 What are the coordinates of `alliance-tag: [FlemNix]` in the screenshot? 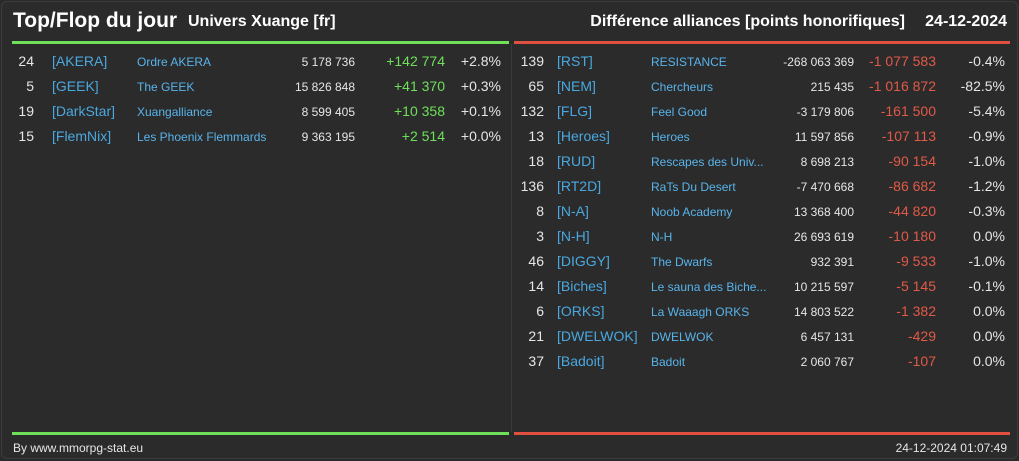 It's located at (82, 136).